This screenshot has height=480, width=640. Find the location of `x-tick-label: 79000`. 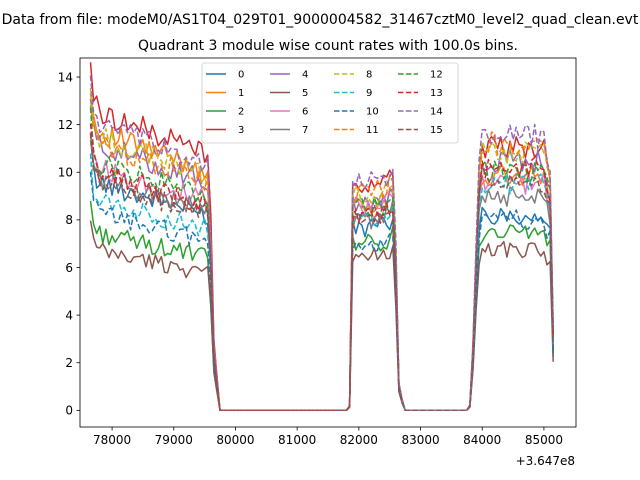

x-tick-label: 79000 is located at coordinates (174, 440).